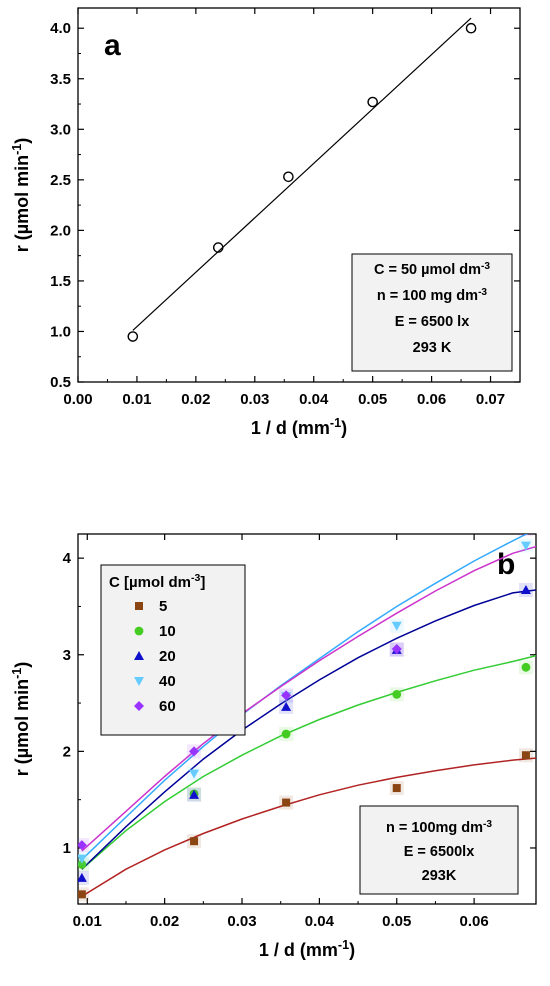 The width and height of the screenshot is (550, 986). I want to click on legend-label-40: 40, so click(167, 681).